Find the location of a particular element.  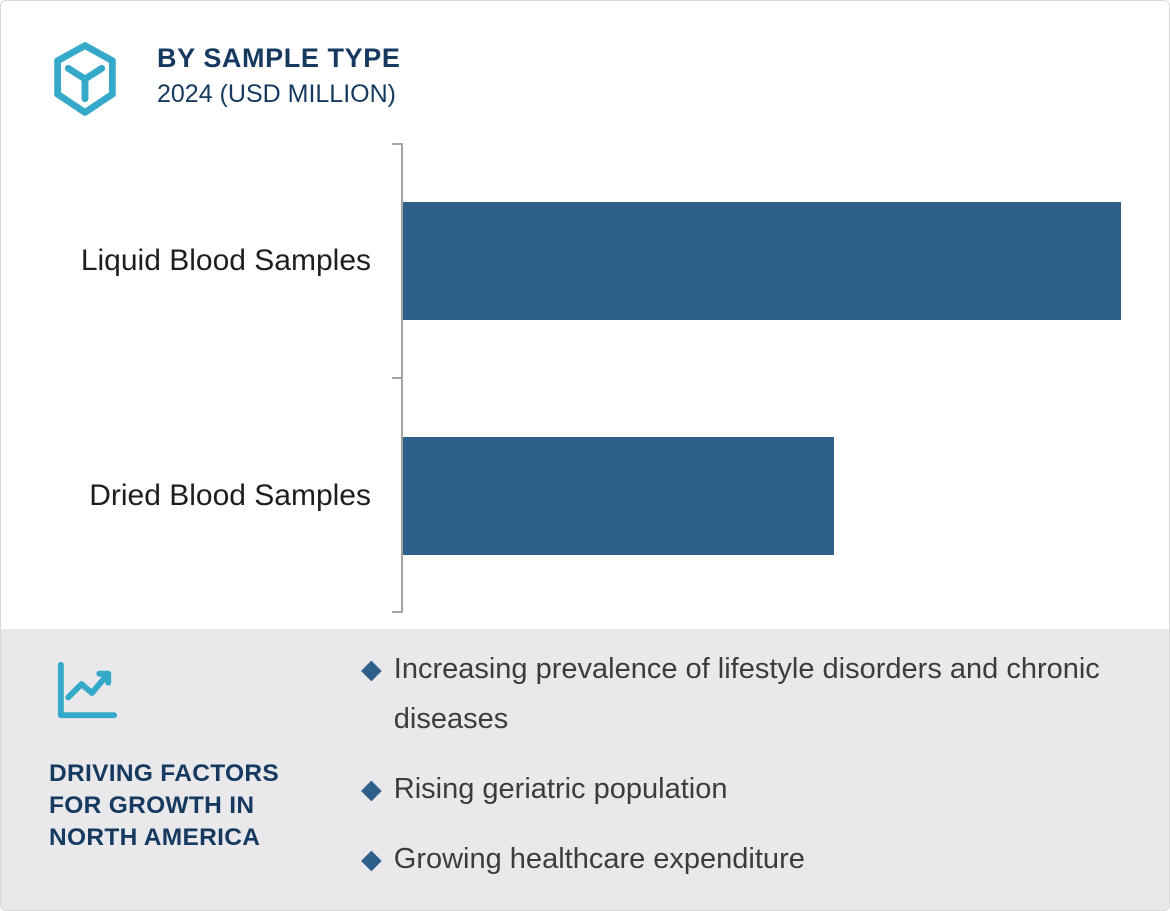

category-label: Liquid Blood Samples is located at coordinates (225, 260).